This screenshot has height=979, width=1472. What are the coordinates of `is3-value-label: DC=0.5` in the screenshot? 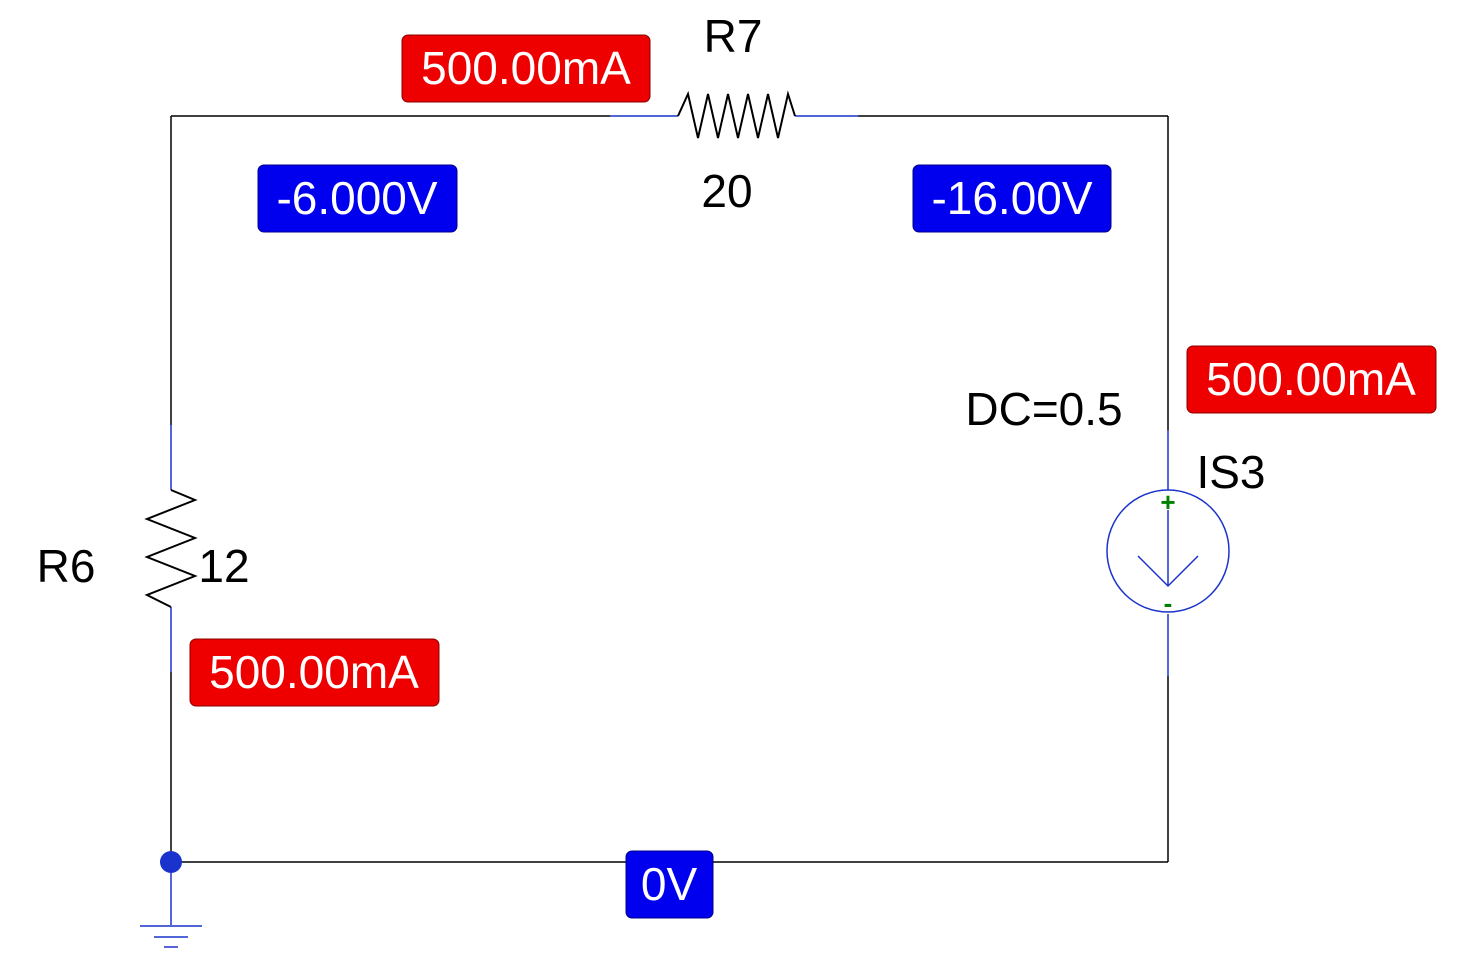 It's located at (1043, 409).